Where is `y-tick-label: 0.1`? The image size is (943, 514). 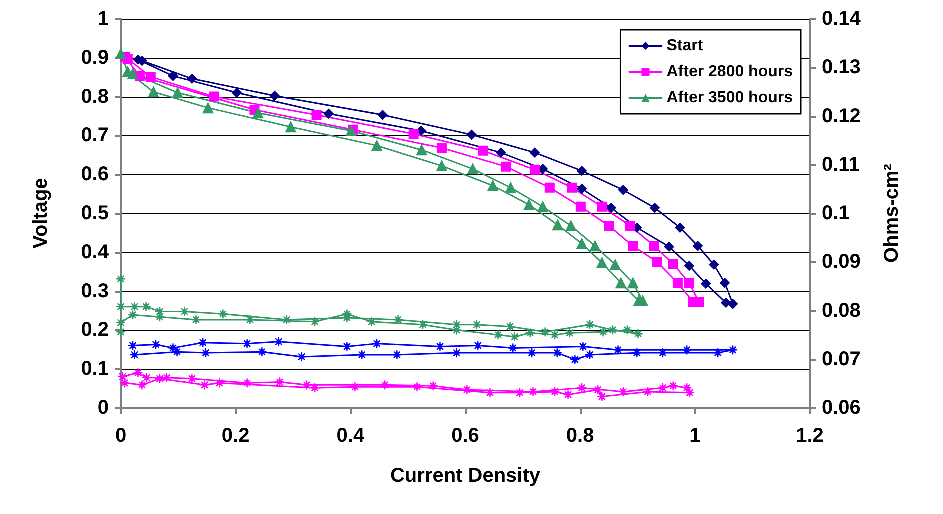 y-tick-label: 0.1 is located at coordinates (95, 369).